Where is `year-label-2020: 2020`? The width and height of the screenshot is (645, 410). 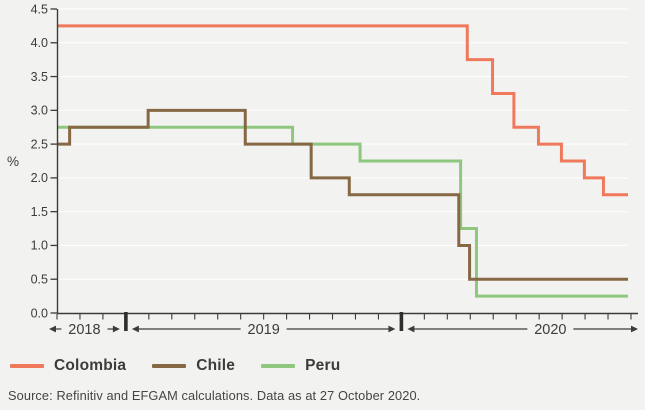
year-label-2020: 2020 is located at coordinates (550, 330).